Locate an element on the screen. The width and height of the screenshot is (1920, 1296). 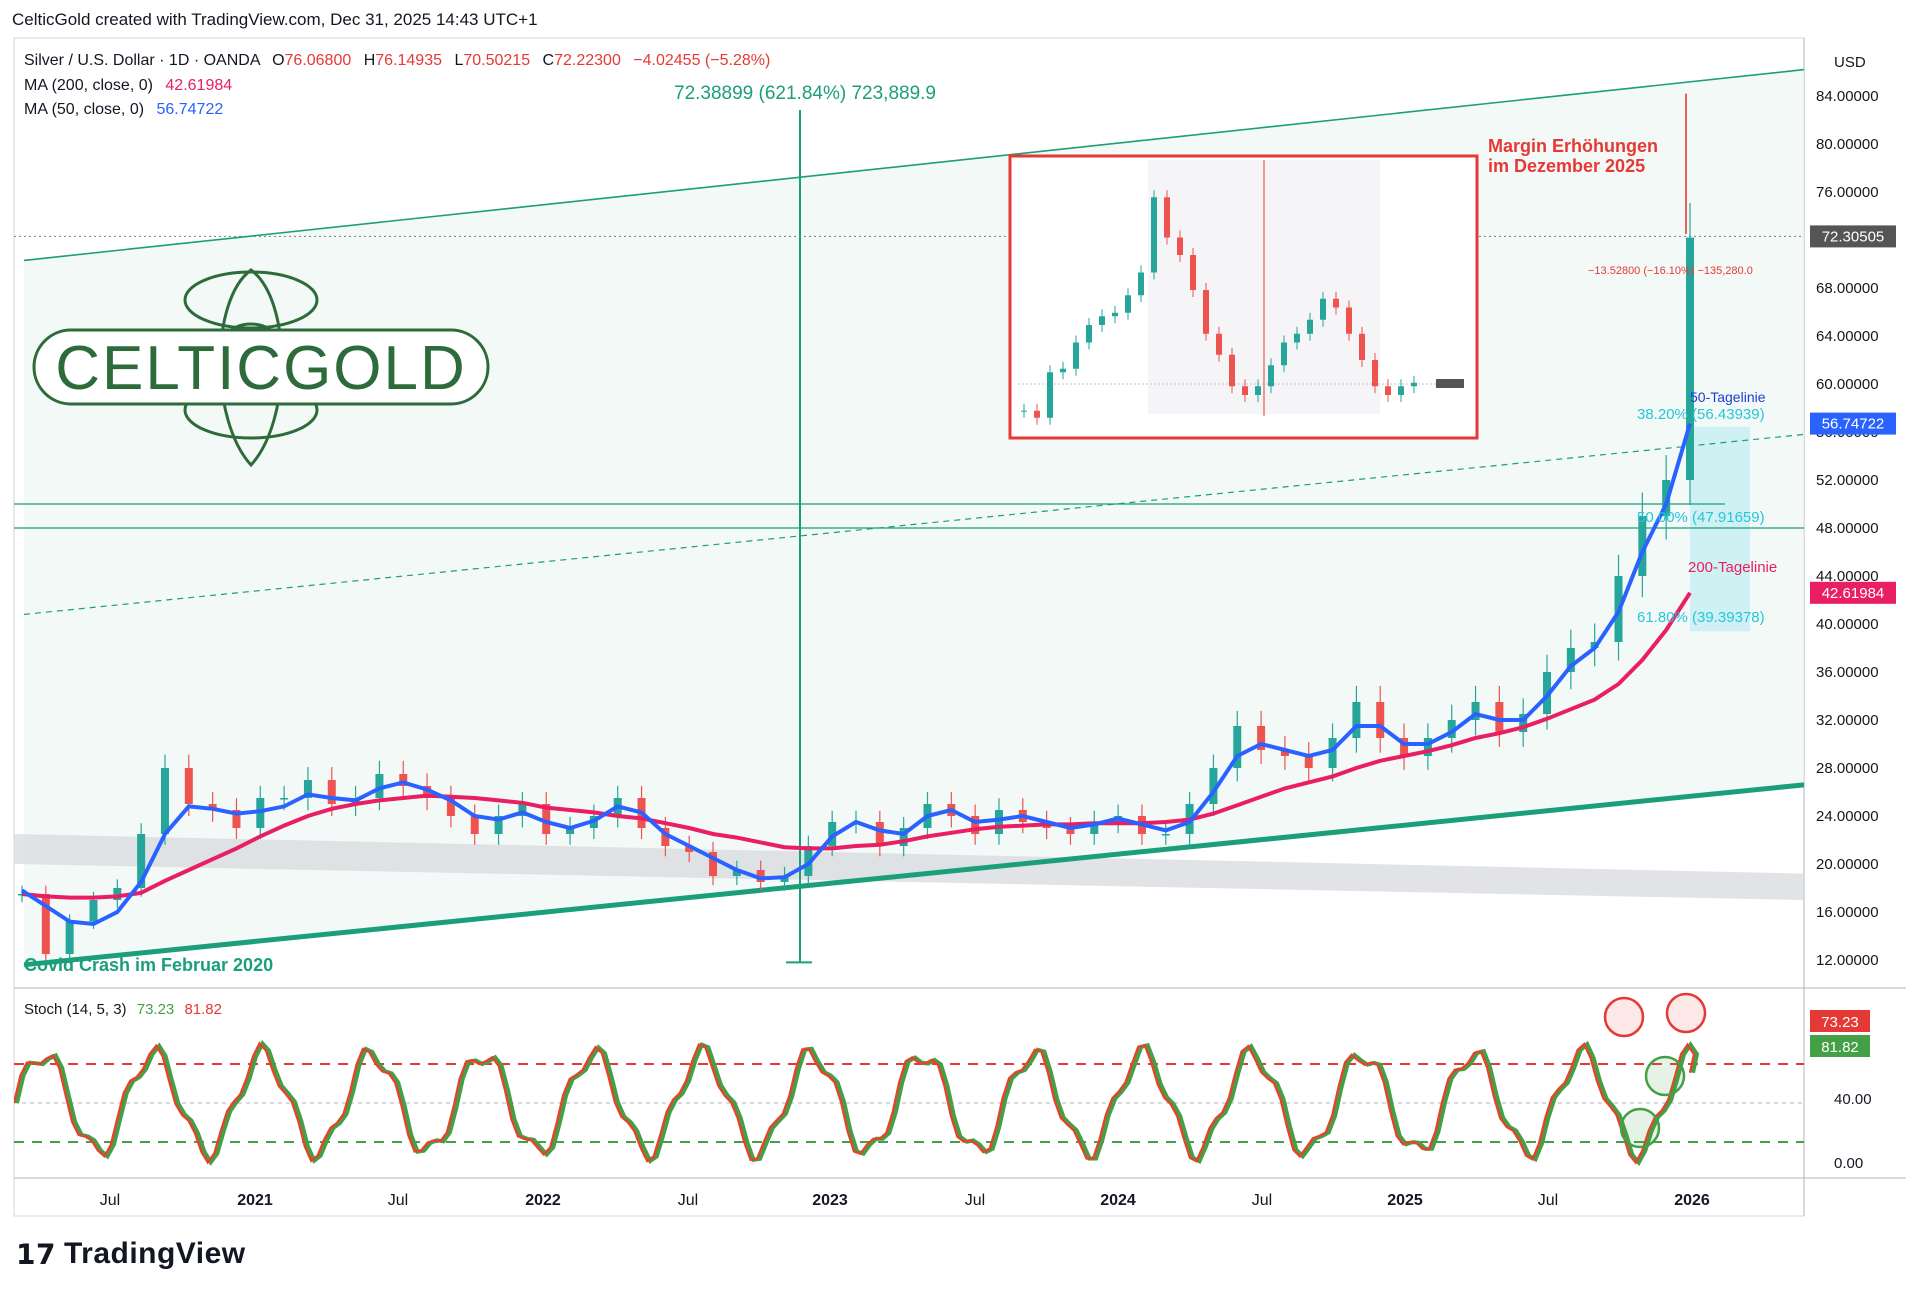
fib-618-label: 61.80% (39.39378) is located at coordinates (1701, 617).